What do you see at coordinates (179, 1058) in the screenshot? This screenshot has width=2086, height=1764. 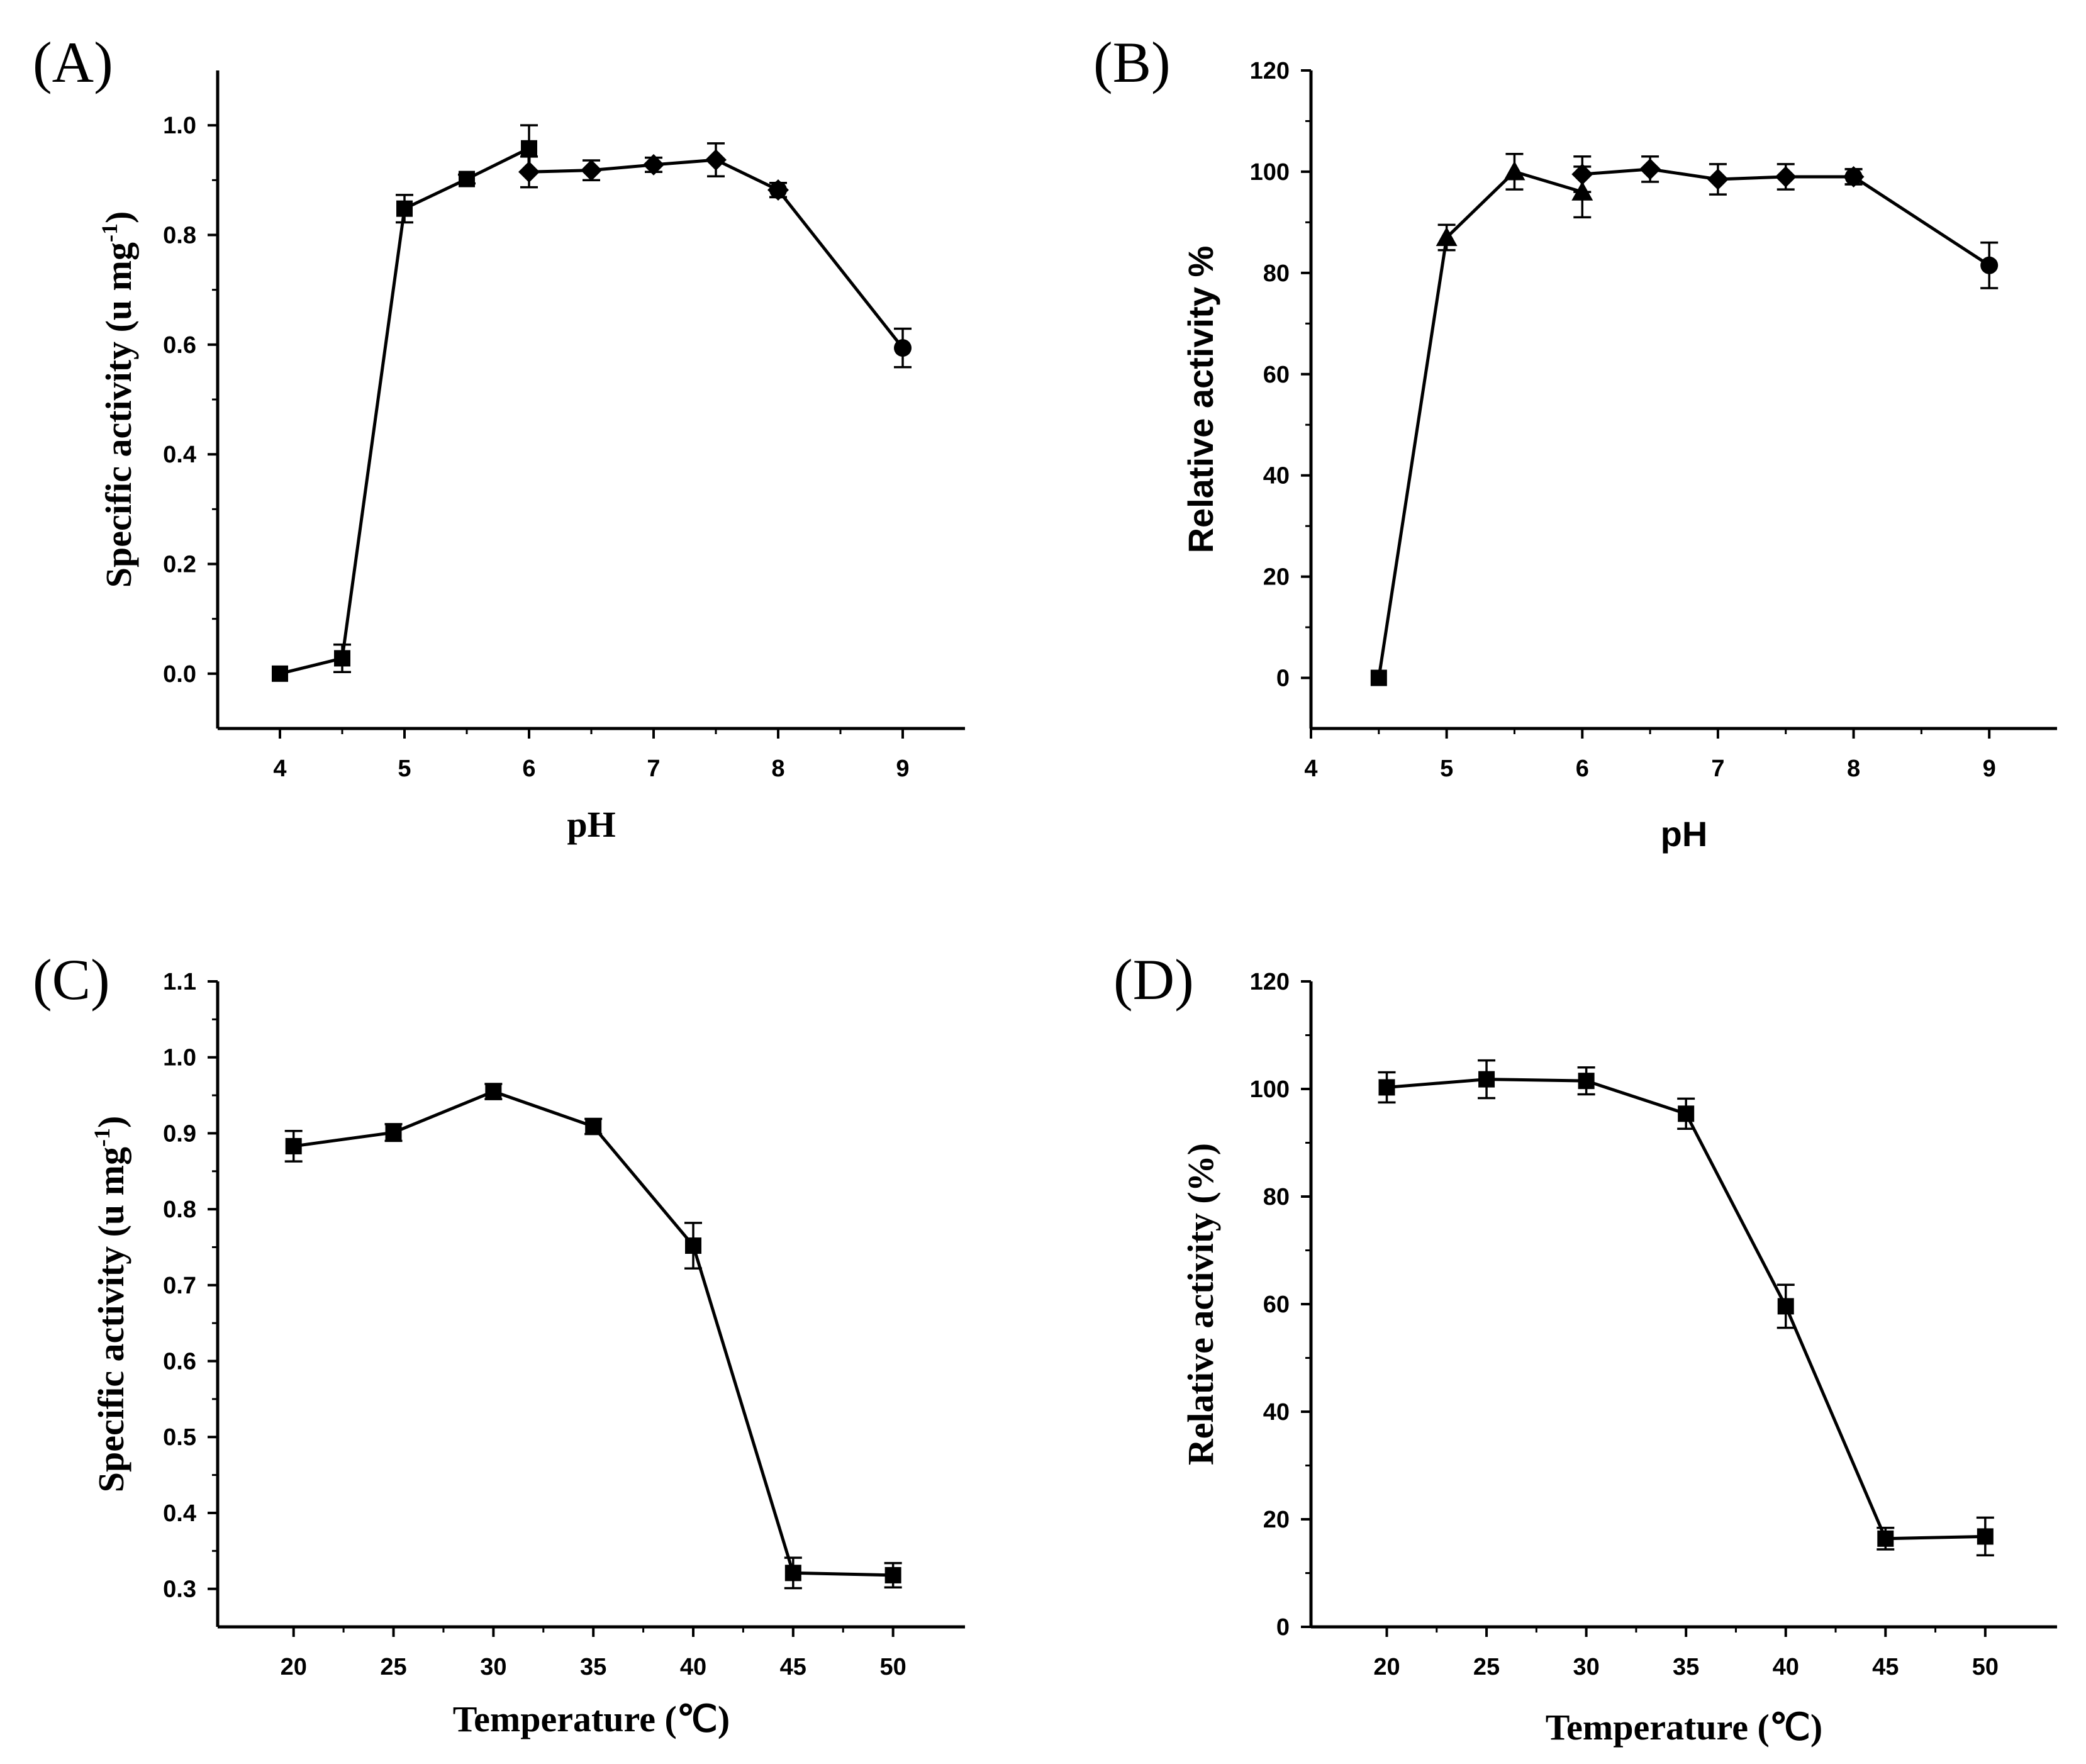 I see `y-tick-label: 1.0` at bounding box center [179, 1058].